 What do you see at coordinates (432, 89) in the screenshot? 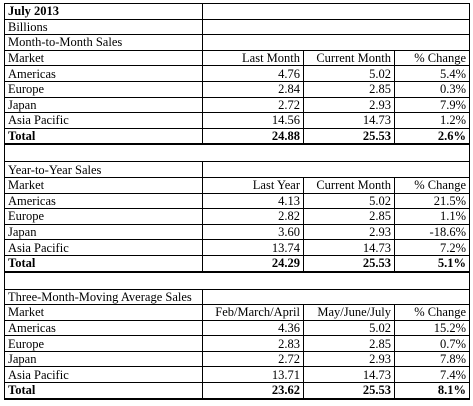
I see `value-cell: 0.3%` at bounding box center [432, 89].